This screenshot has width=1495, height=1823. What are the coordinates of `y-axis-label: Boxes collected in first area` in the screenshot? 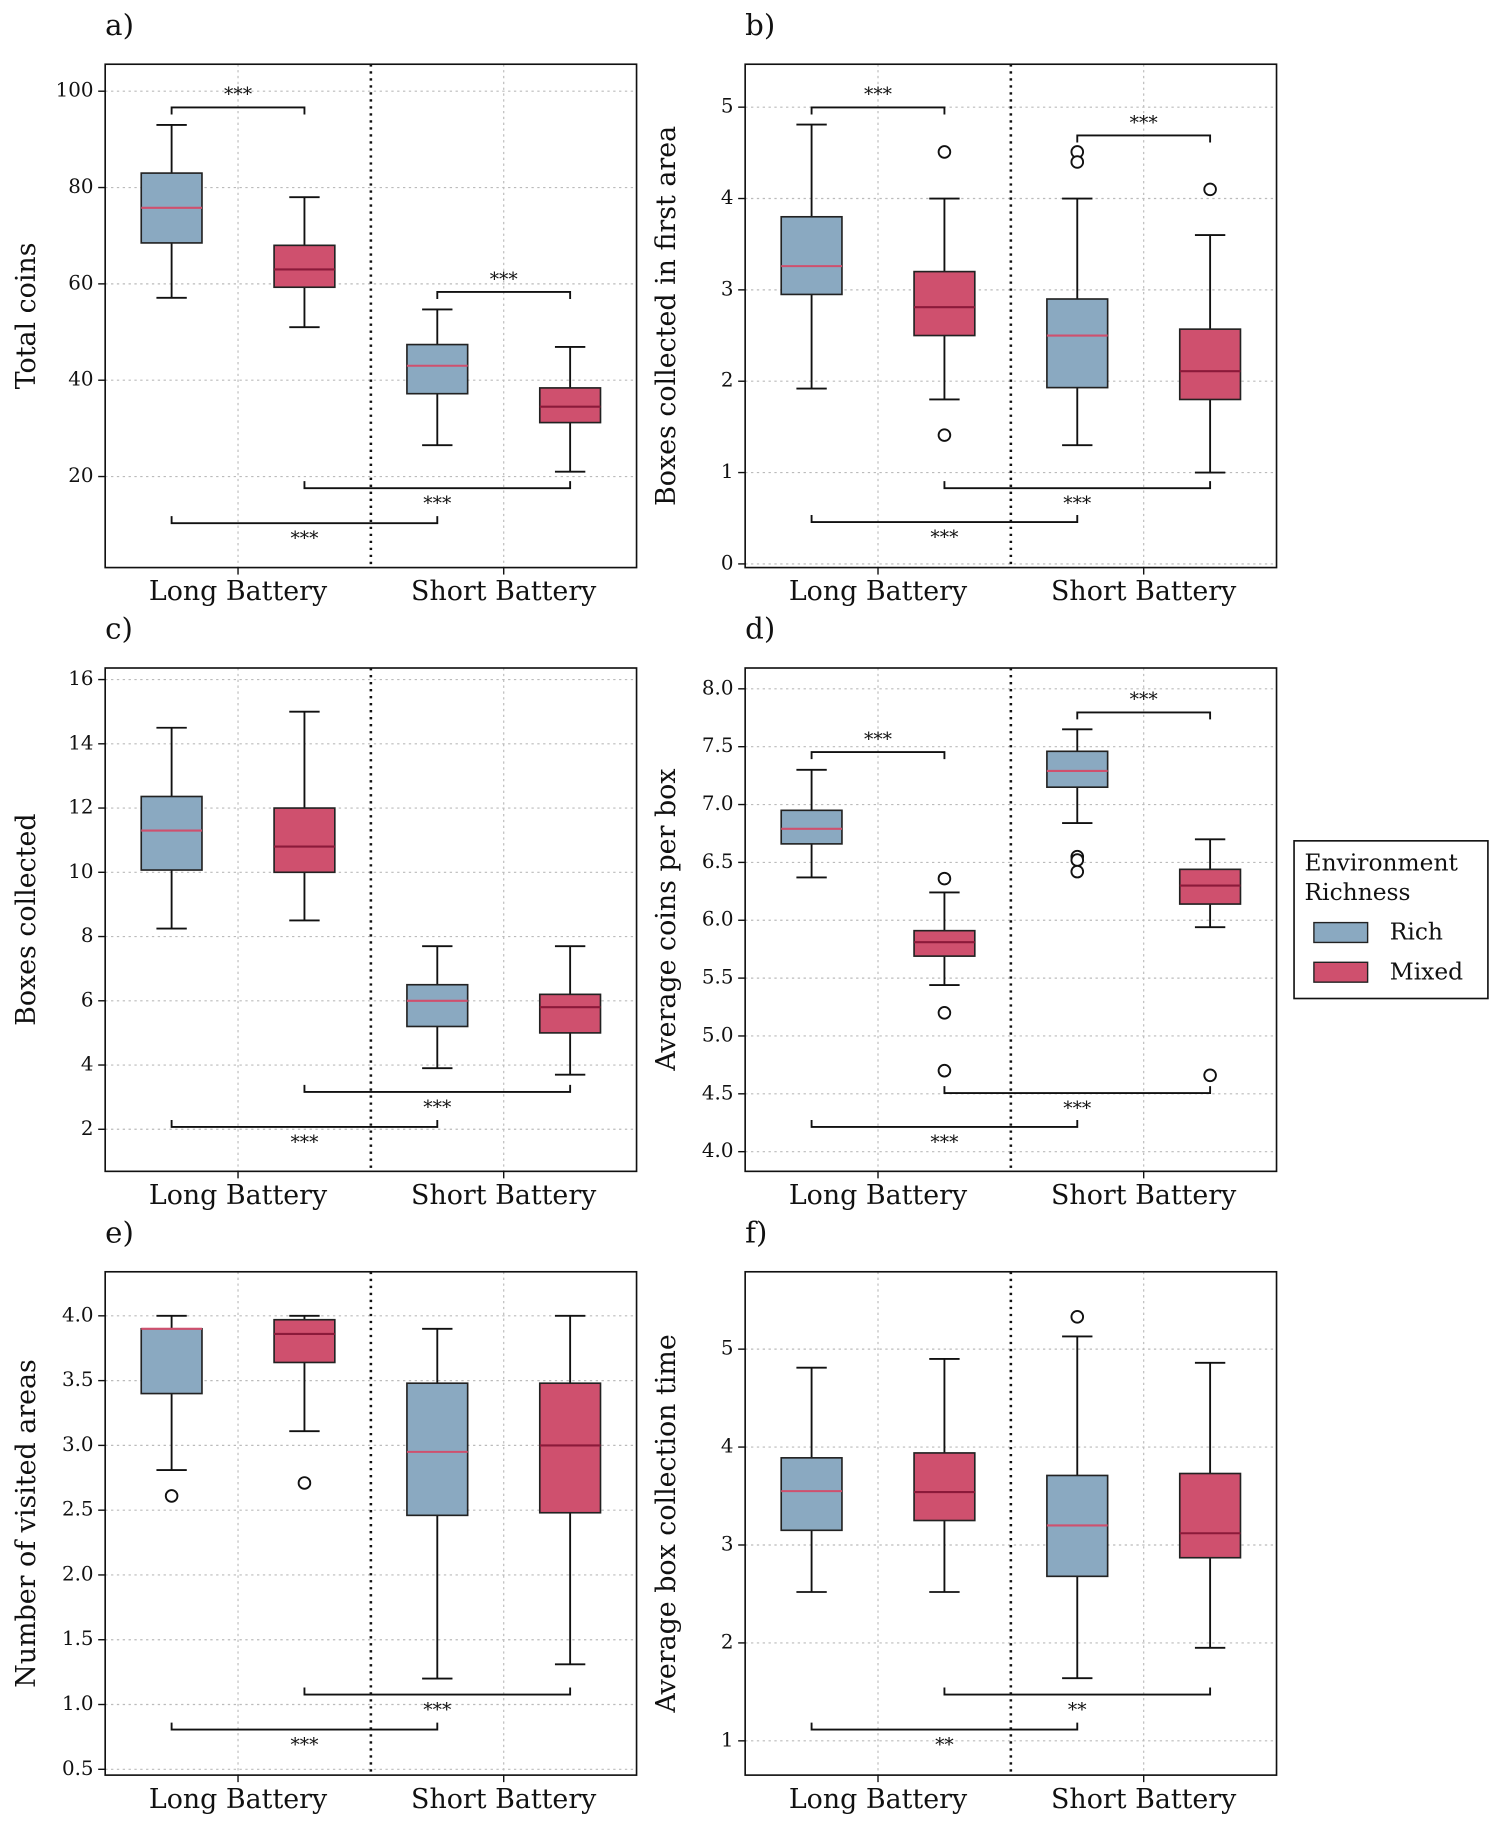 It's located at (666, 316).